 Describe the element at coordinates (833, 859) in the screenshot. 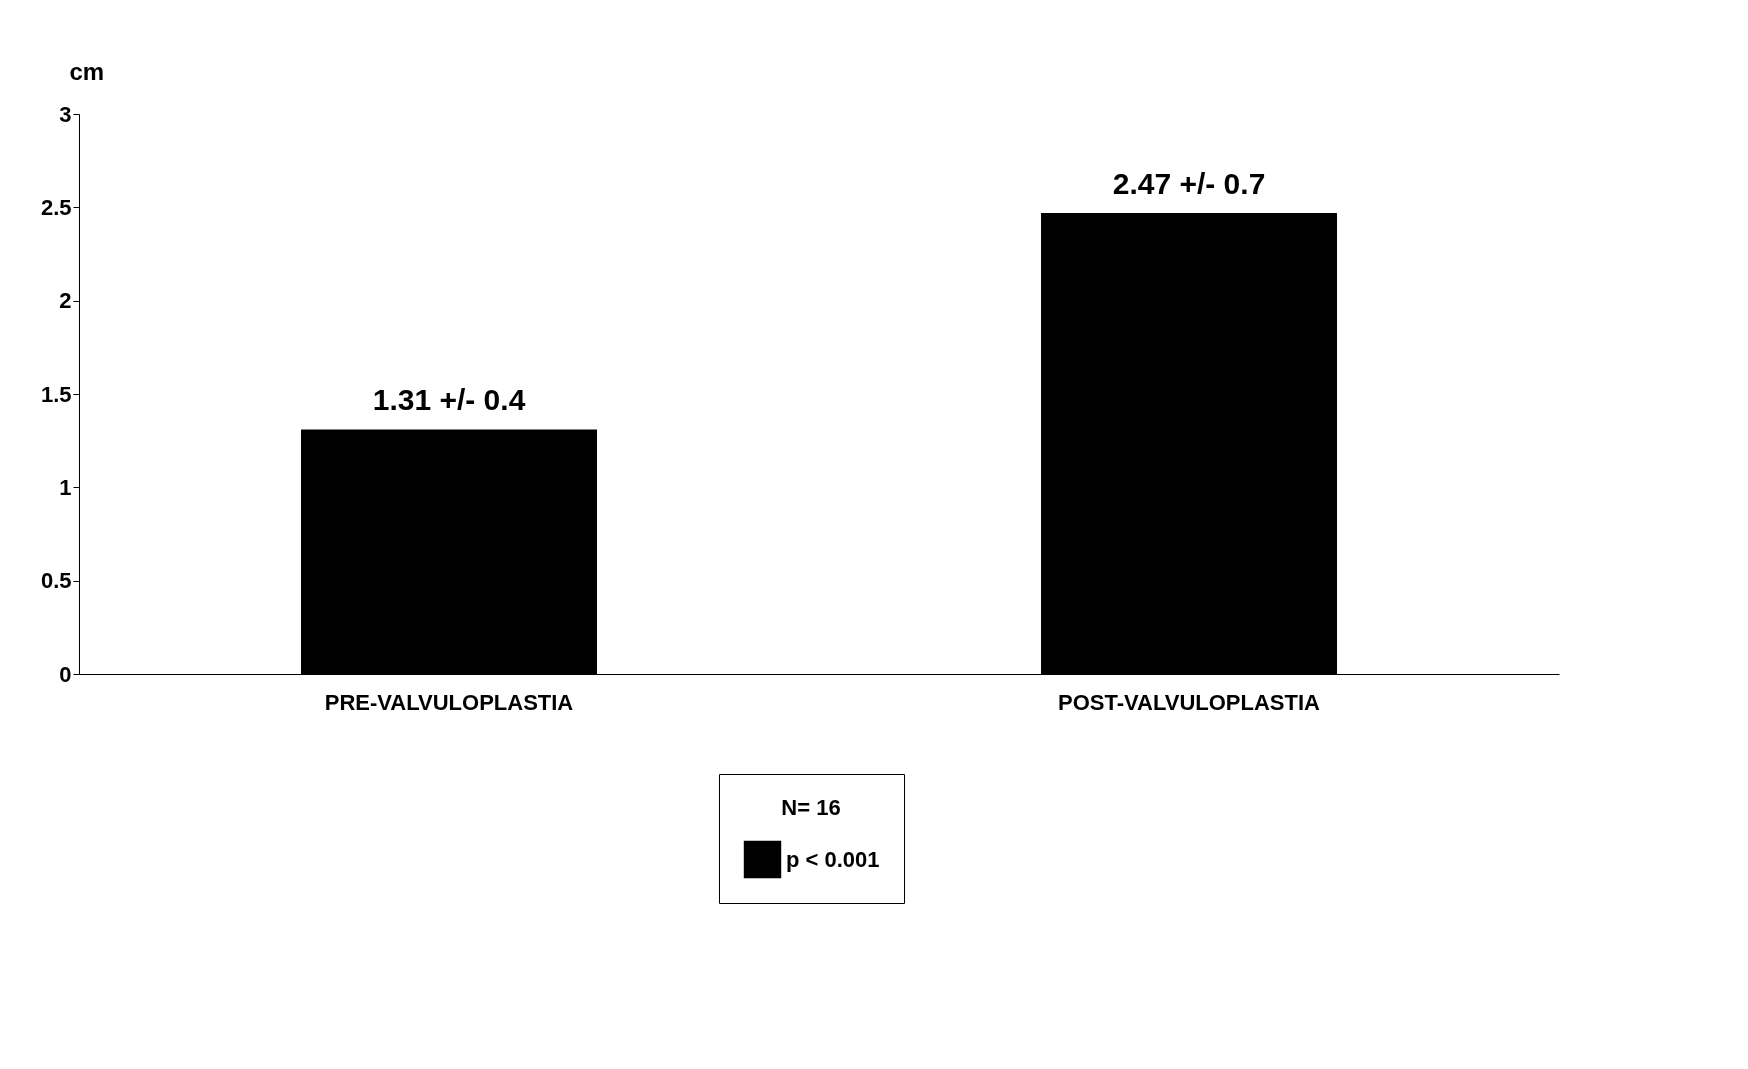

I see `legend-label: p < 0.001` at that location.